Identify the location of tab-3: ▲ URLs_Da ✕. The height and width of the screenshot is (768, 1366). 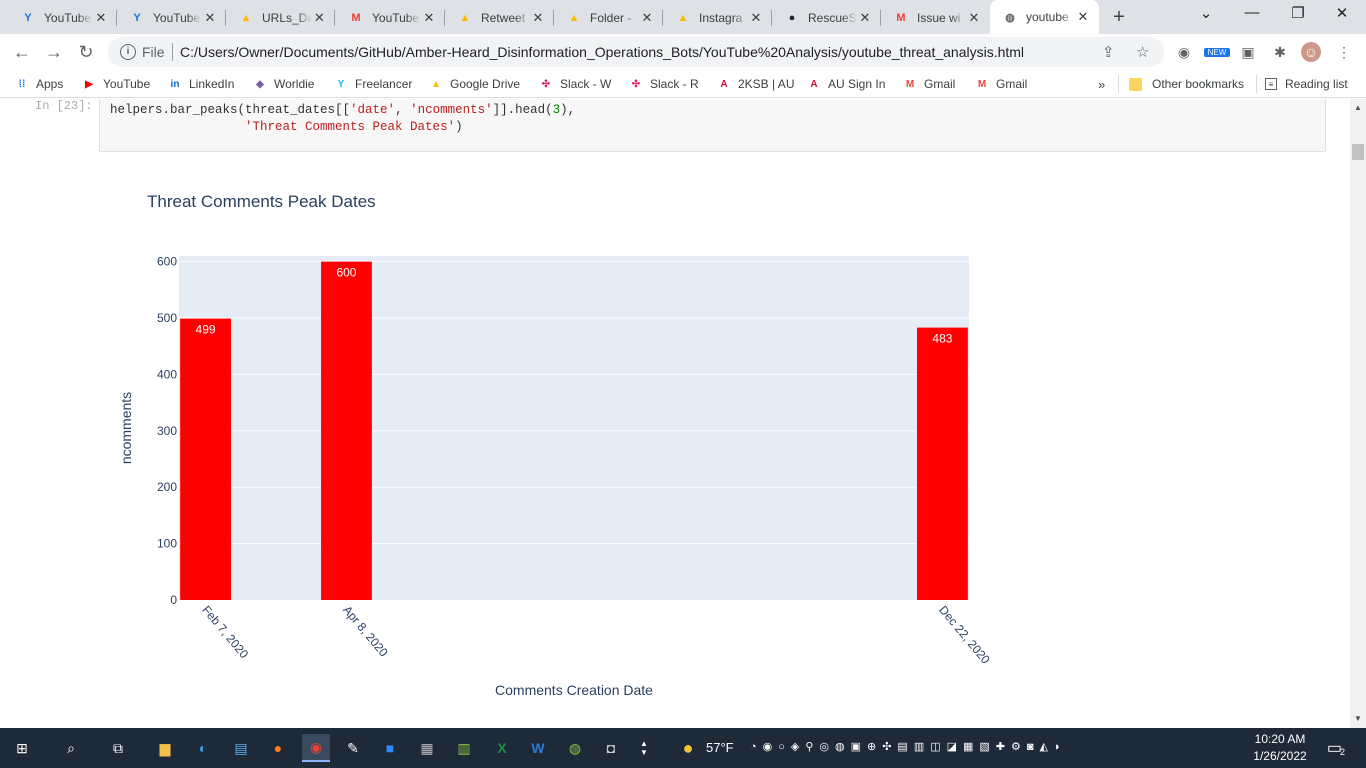
(280, 17).